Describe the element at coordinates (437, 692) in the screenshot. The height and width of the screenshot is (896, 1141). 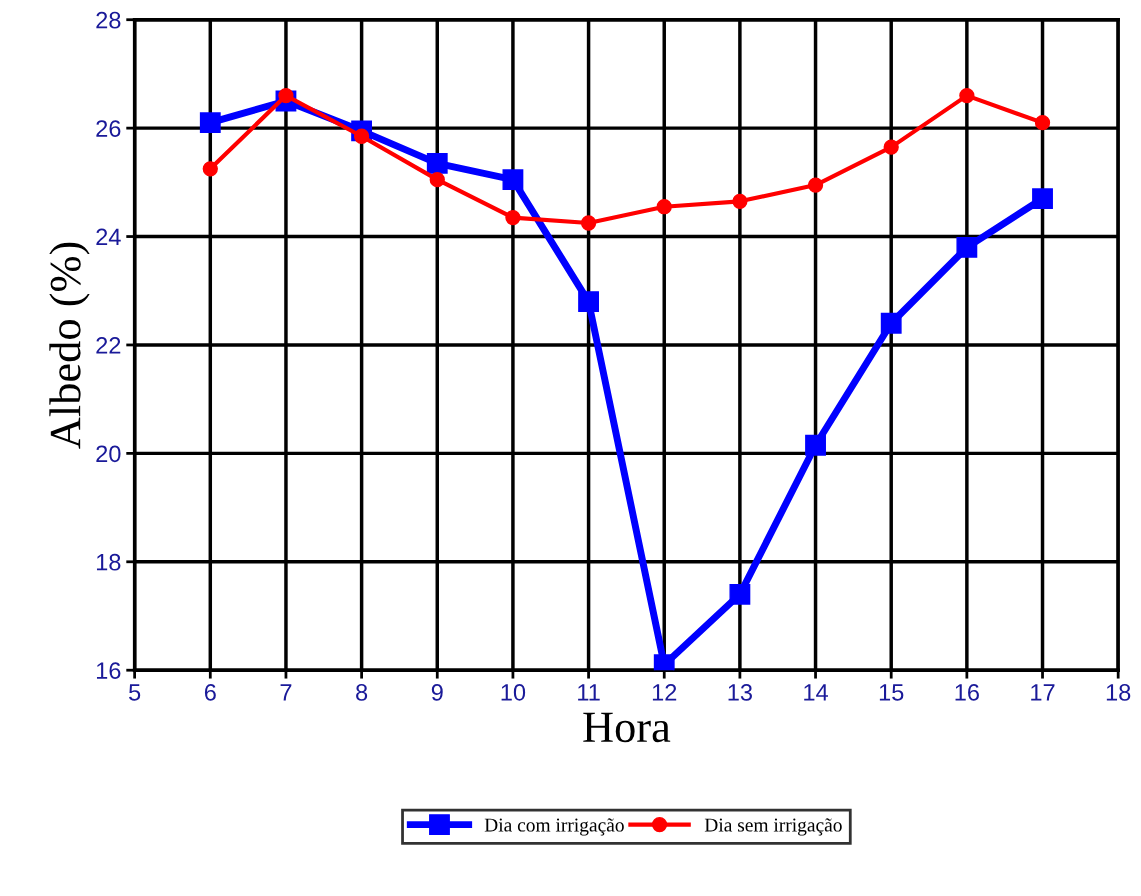
I see `x-tick-label: 9` at that location.